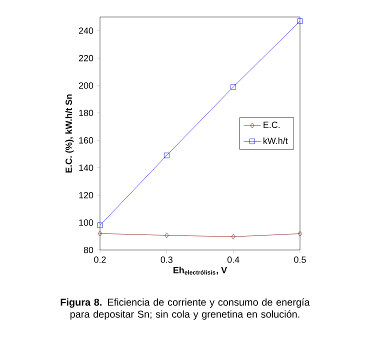 The width and height of the screenshot is (370, 337). I want to click on y-tick-label: 180, so click(86, 113).